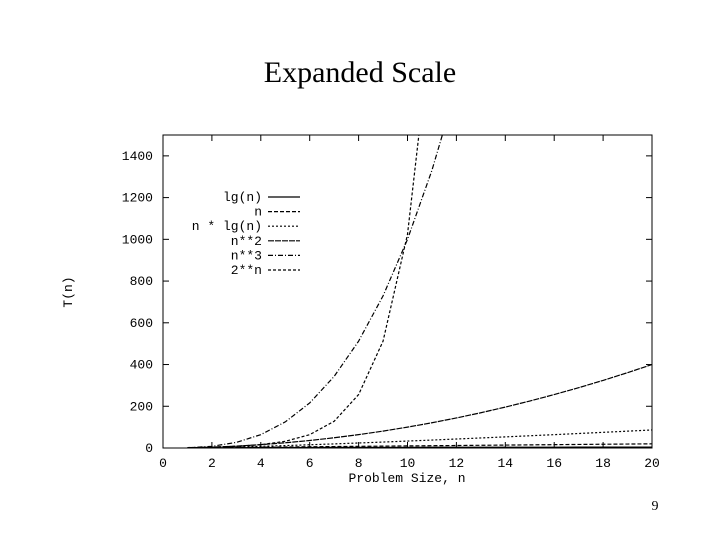 The height and width of the screenshot is (540, 720). I want to click on legend-label: n, so click(258, 212).